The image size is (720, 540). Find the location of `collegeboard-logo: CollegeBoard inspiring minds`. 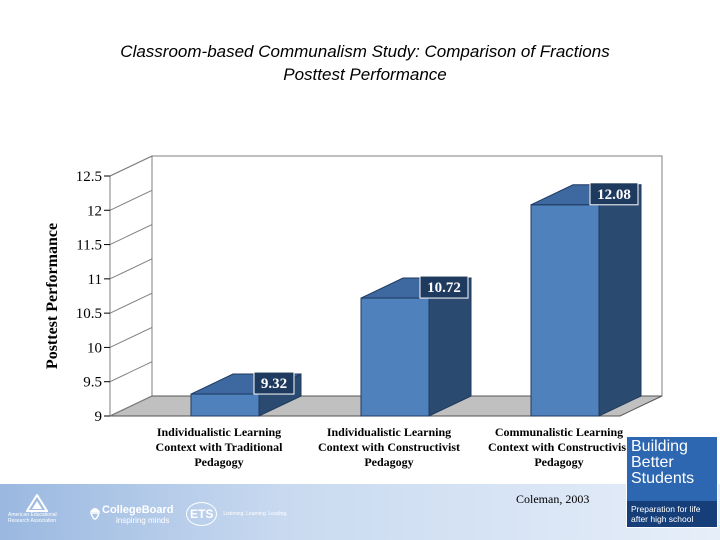

collegeboard-logo: CollegeBoard inspiring minds is located at coordinates (131, 514).